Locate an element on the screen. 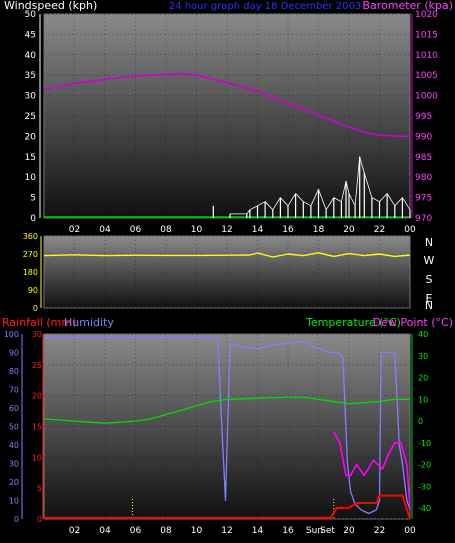  humidity-tick-label: 30 is located at coordinates (14, 464).